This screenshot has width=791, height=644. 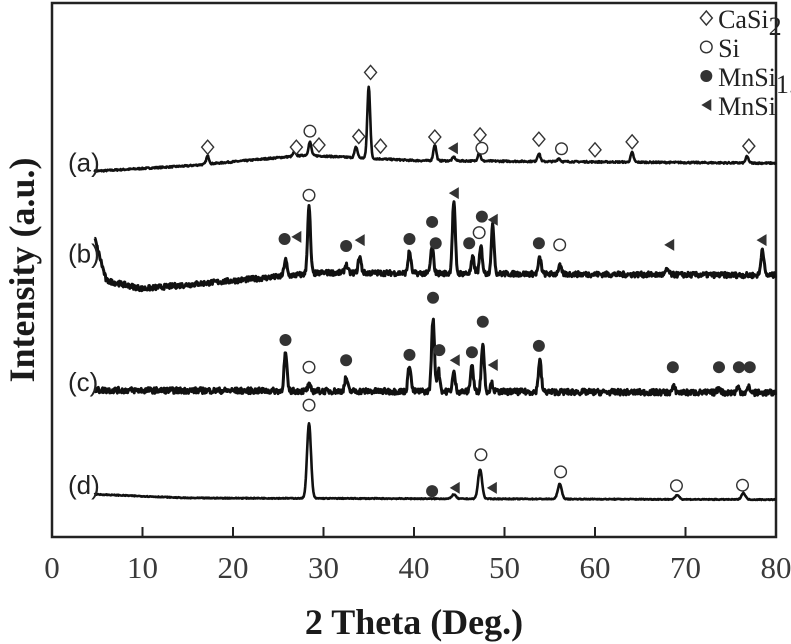 What do you see at coordinates (52, 567) in the screenshot?
I see `x-tick-label: 0` at bounding box center [52, 567].